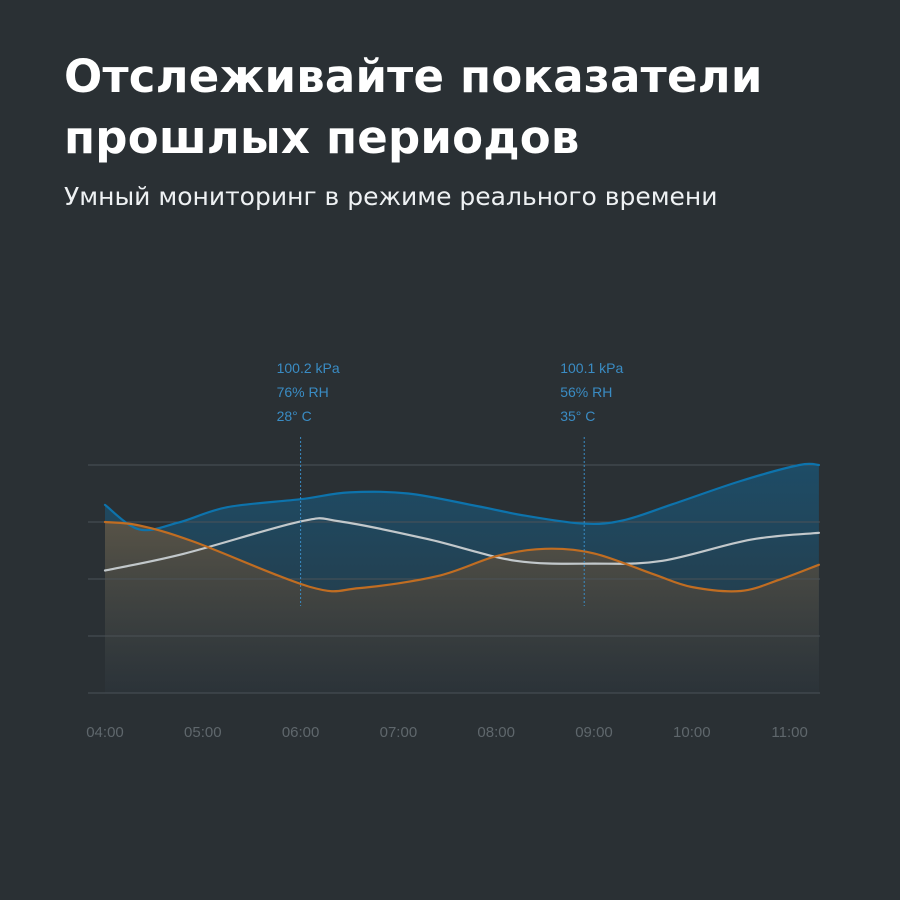  Describe the element at coordinates (461, 544) in the screenshot. I see `series-line-white` at that location.